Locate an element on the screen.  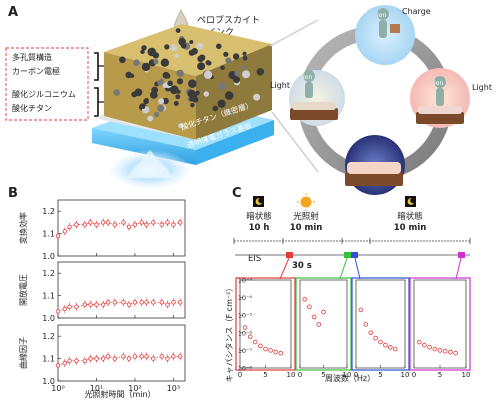
stack-top is located at coordinates (188, 50).